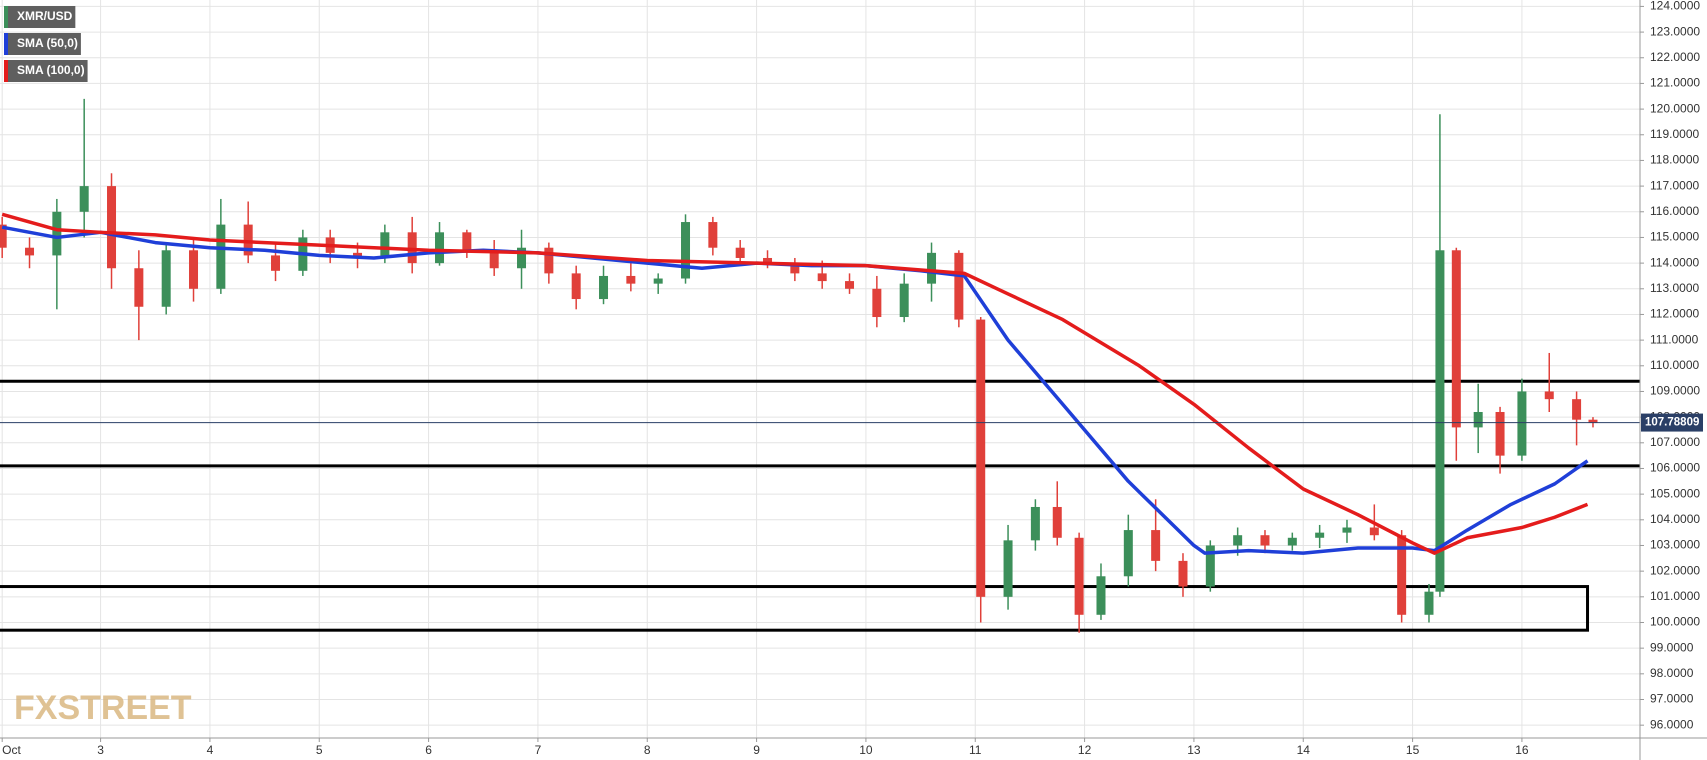  Describe the element at coordinates (210, 750) in the screenshot. I see `x-tick-label: 4` at that location.